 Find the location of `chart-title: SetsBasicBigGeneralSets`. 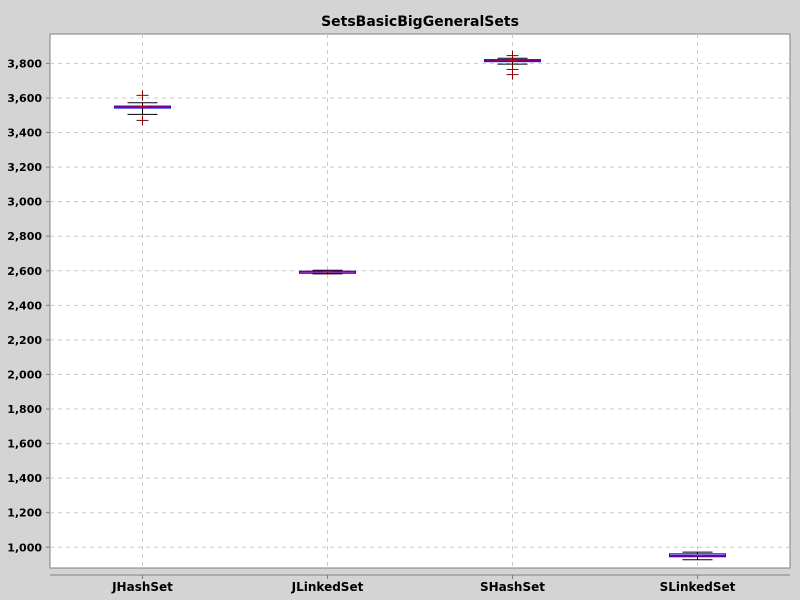

chart-title: SetsBasicBigGeneralSets is located at coordinates (420, 22).